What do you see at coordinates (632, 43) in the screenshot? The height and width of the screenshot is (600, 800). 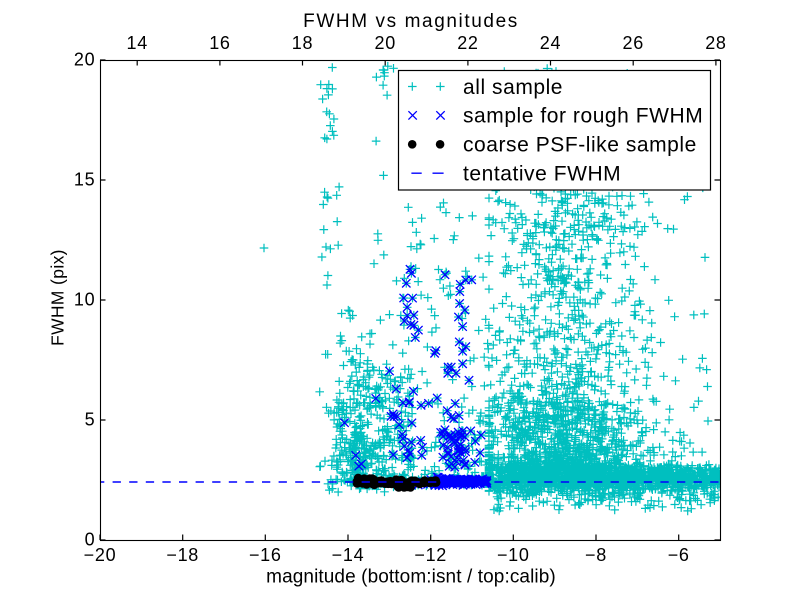 I see `svg-text: 26` at bounding box center [632, 43].